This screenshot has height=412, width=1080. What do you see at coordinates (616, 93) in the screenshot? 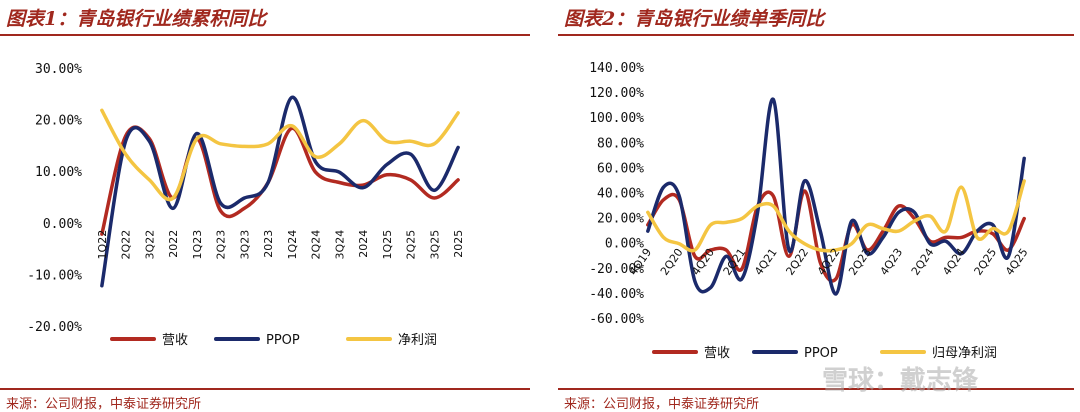
I see `y-tick-label: 120.00%` at bounding box center [616, 93].